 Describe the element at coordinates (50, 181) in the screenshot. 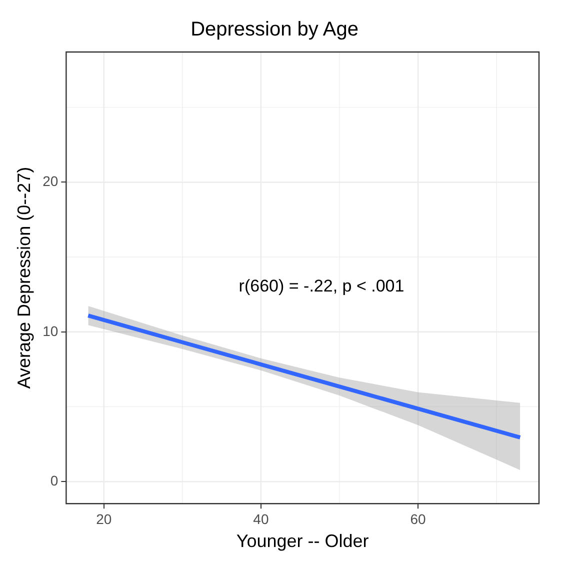

I see `y-tick-label: 20` at that location.